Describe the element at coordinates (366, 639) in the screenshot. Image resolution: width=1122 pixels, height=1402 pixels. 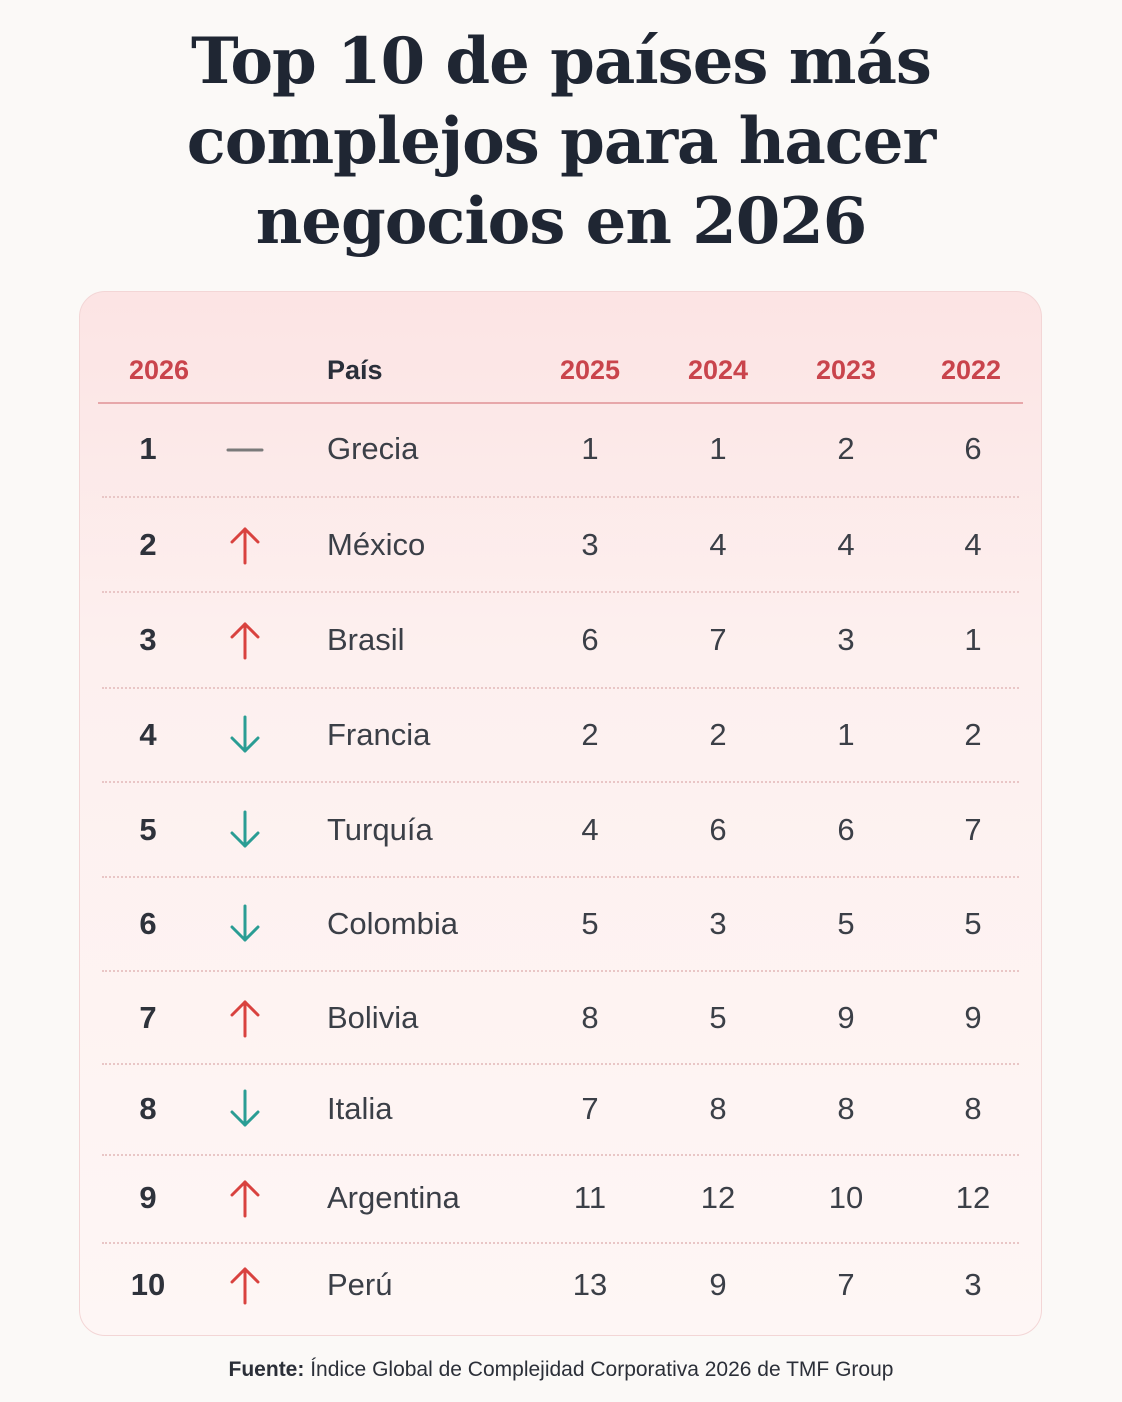
I see `country-cell: Brasil` at that location.